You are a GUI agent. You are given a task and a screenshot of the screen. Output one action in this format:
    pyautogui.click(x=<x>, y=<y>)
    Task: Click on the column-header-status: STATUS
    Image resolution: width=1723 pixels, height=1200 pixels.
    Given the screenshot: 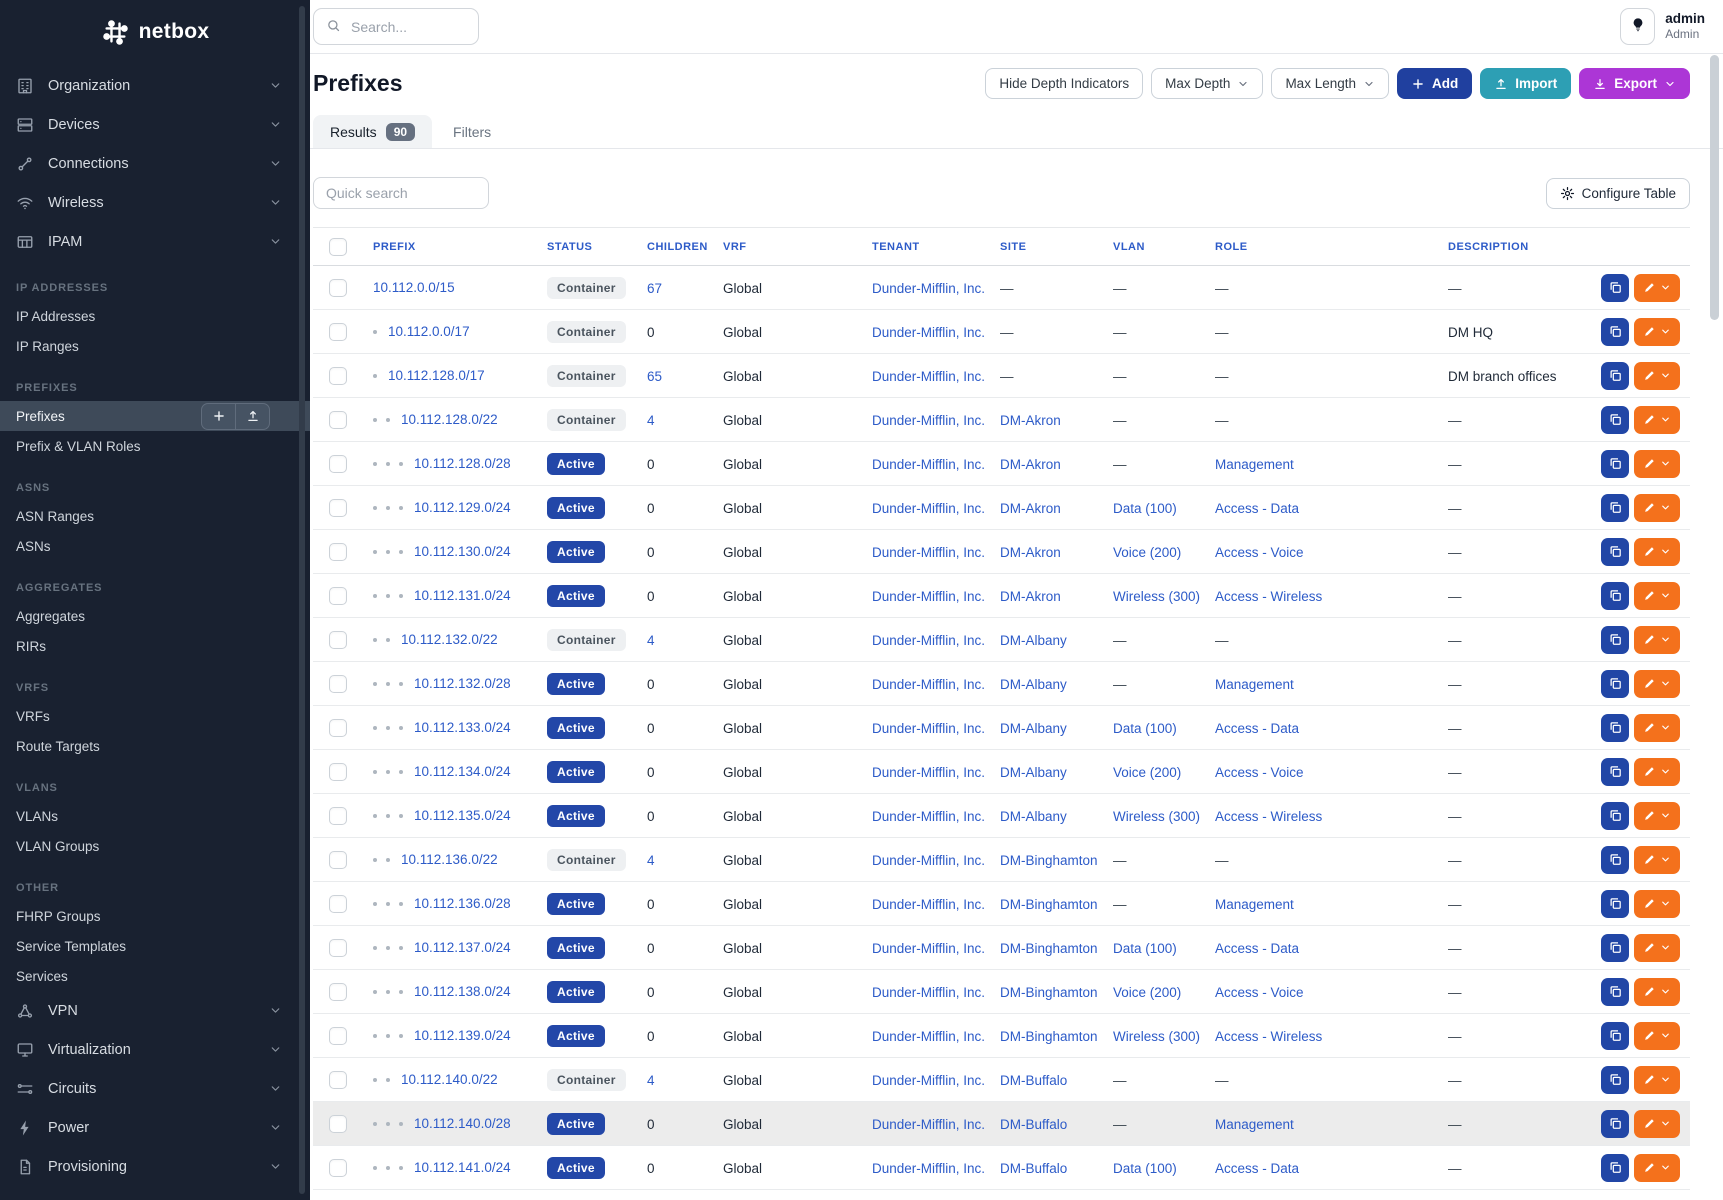 What is the action you would take?
    pyautogui.click(x=570, y=246)
    